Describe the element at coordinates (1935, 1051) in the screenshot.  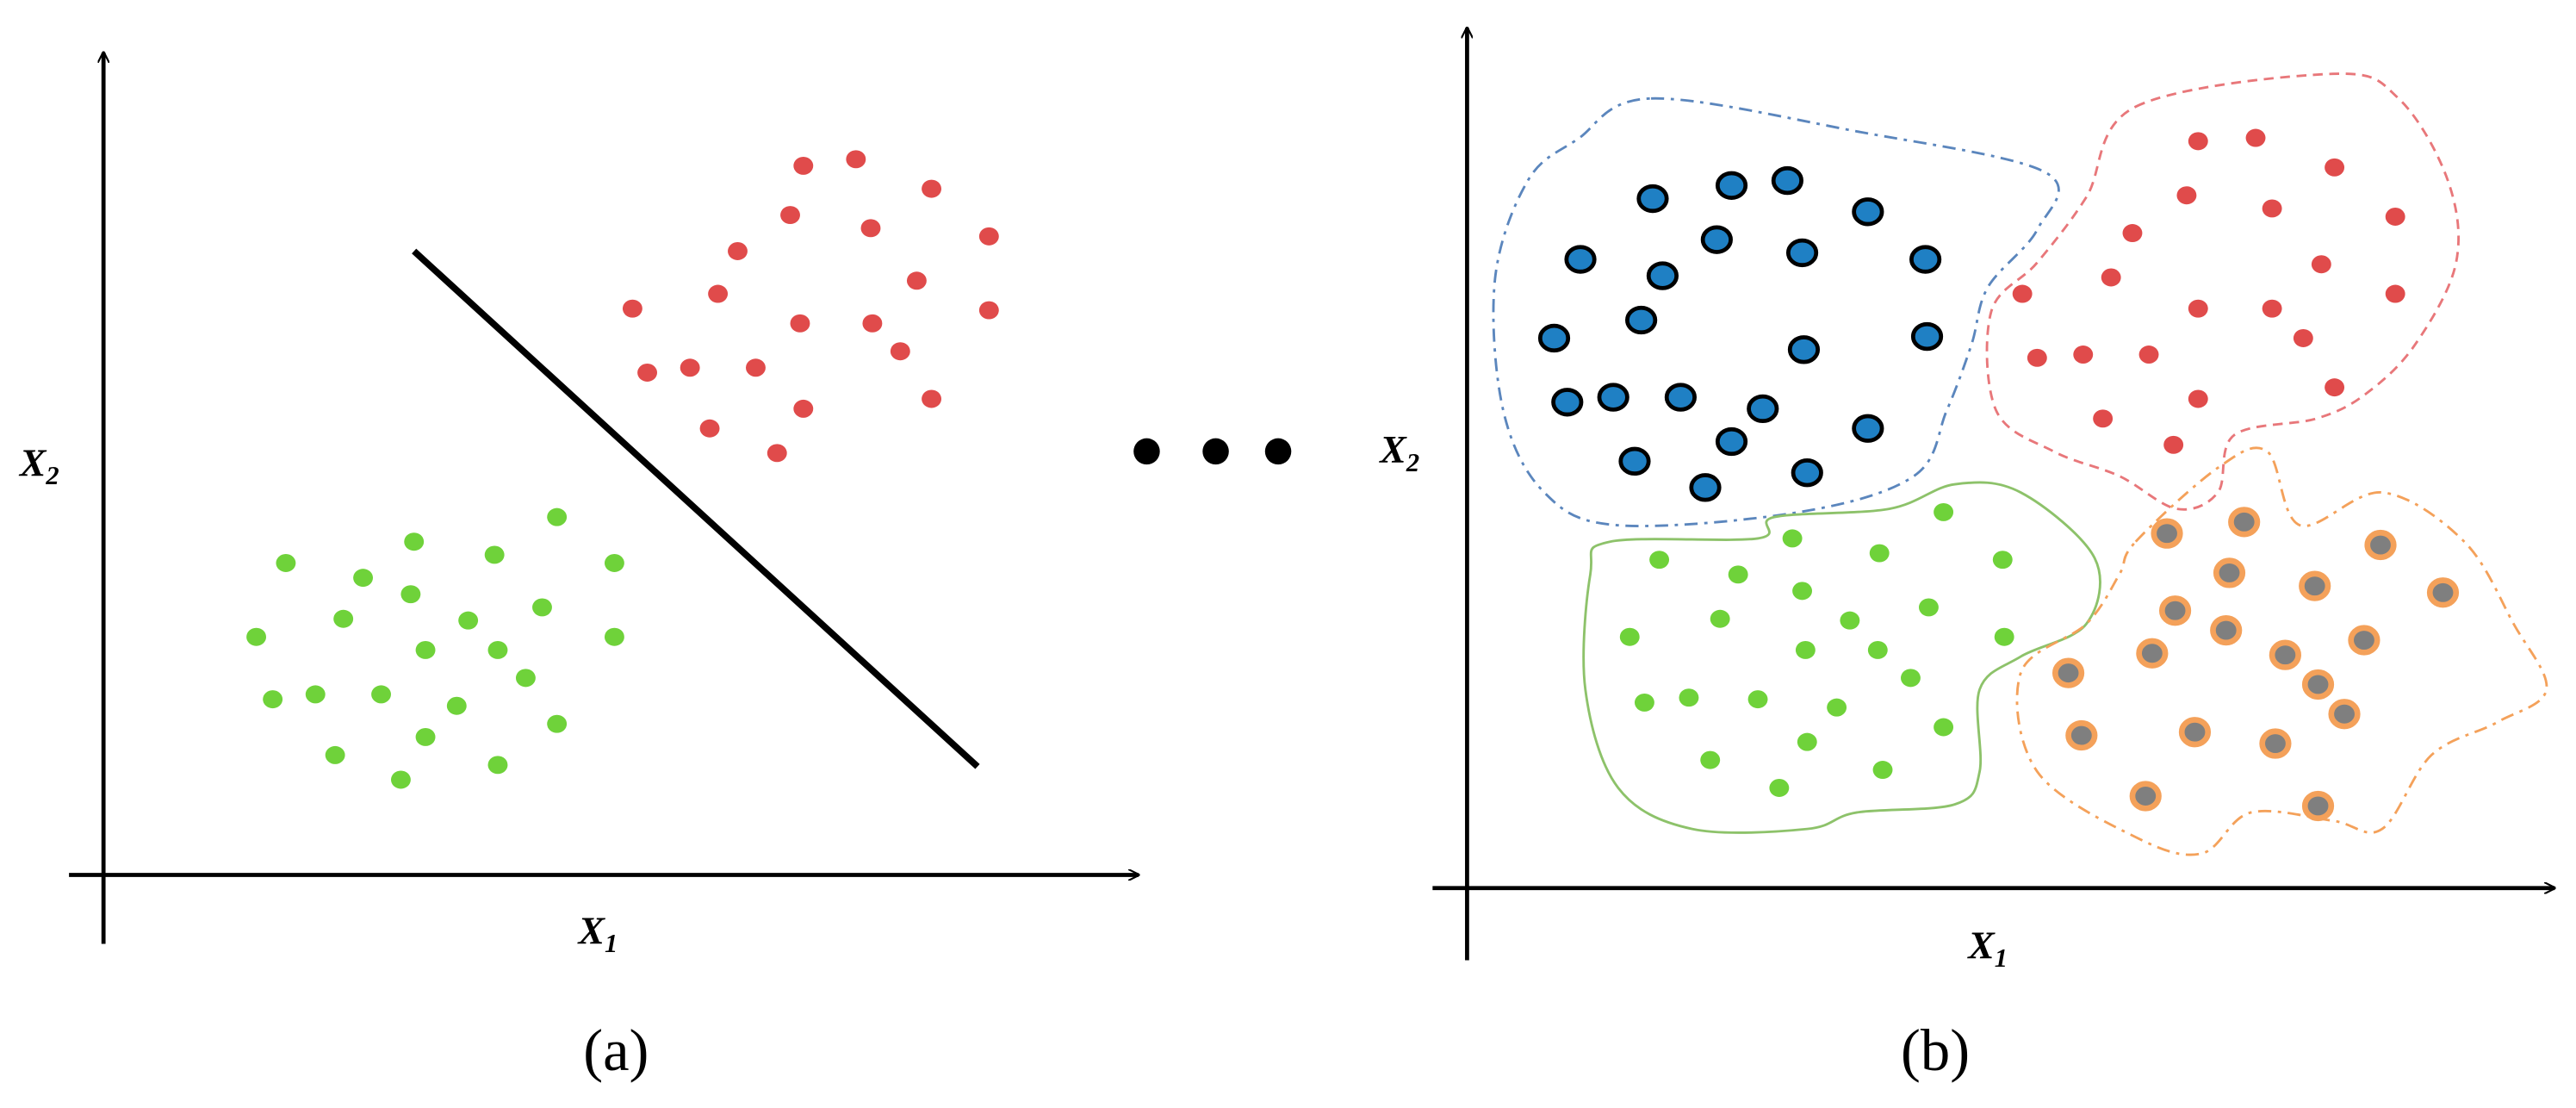
I see `panel-label: (b)` at that location.